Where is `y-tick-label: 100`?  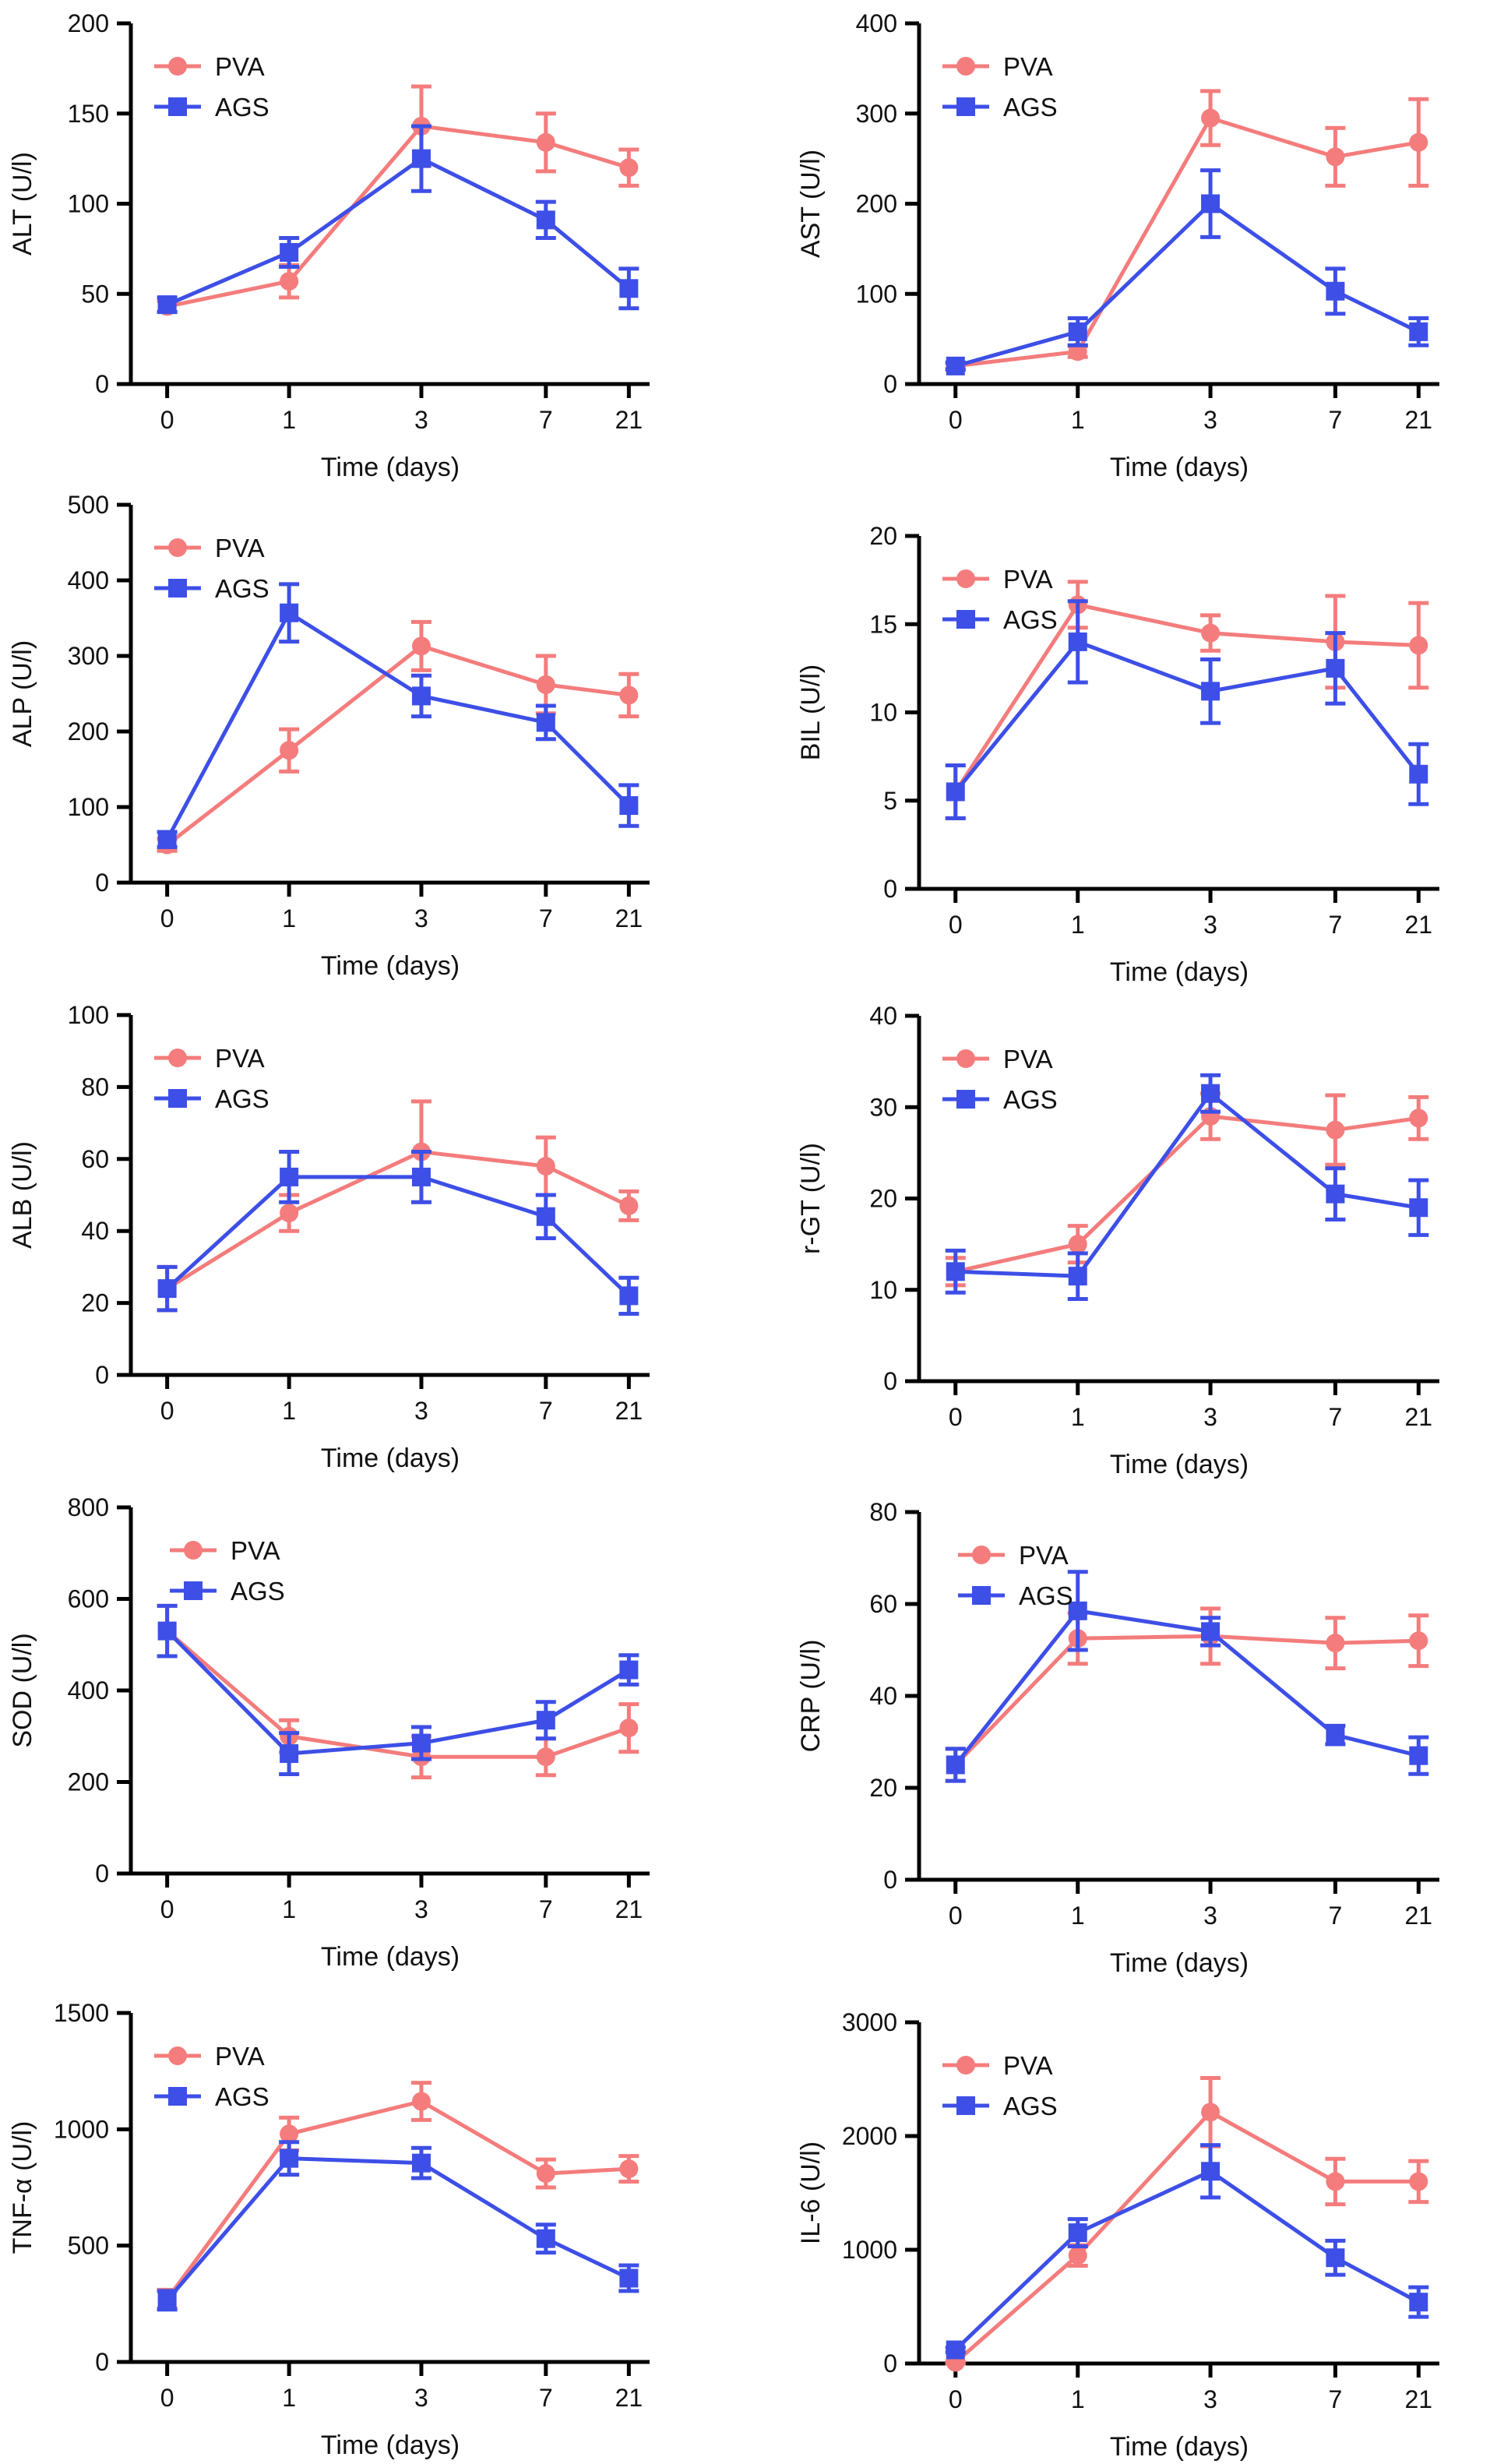
y-tick-label: 100 is located at coordinates (88, 1015).